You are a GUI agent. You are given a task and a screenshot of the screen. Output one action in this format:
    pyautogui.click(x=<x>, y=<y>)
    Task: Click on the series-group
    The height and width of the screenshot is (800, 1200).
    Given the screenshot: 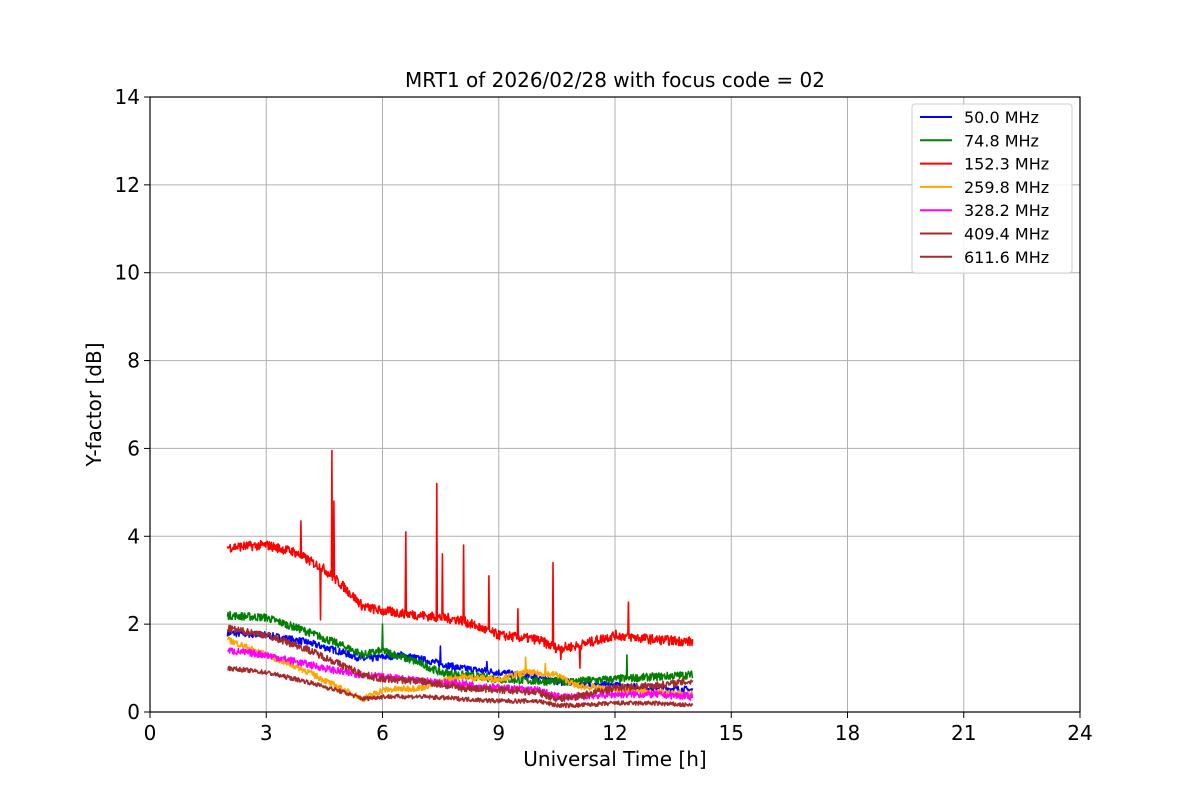 What is the action you would take?
    pyautogui.click(x=460, y=579)
    